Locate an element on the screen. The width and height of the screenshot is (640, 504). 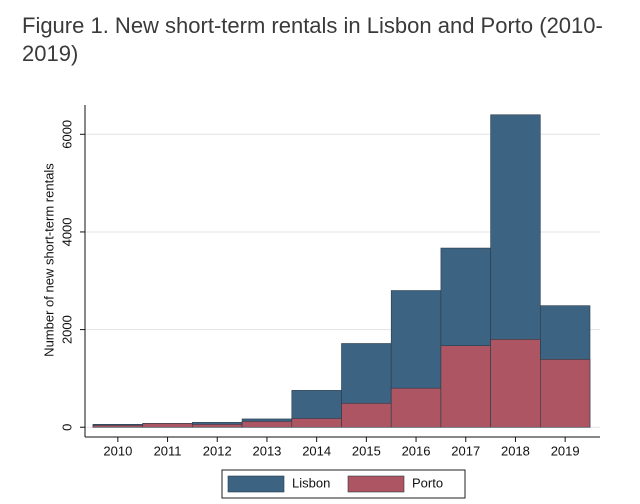
legend-label: Porto is located at coordinates (427, 482).